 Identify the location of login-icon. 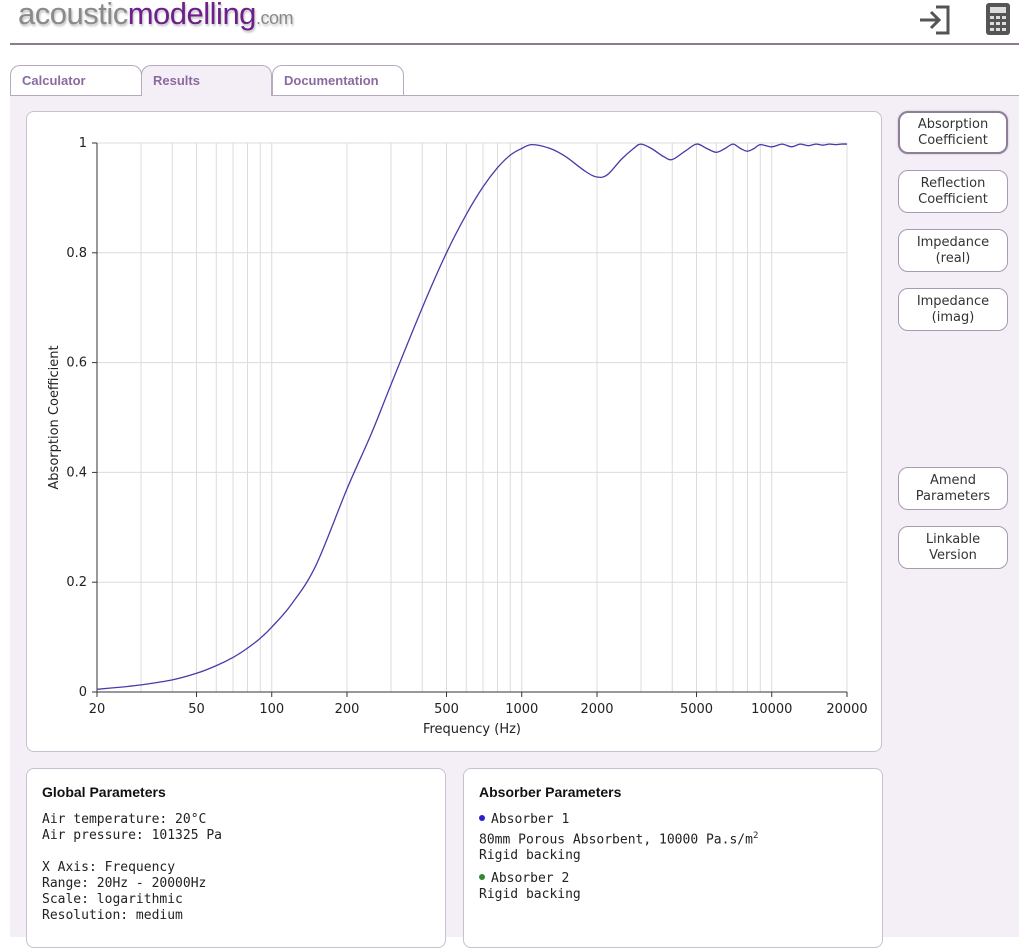
(934, 20).